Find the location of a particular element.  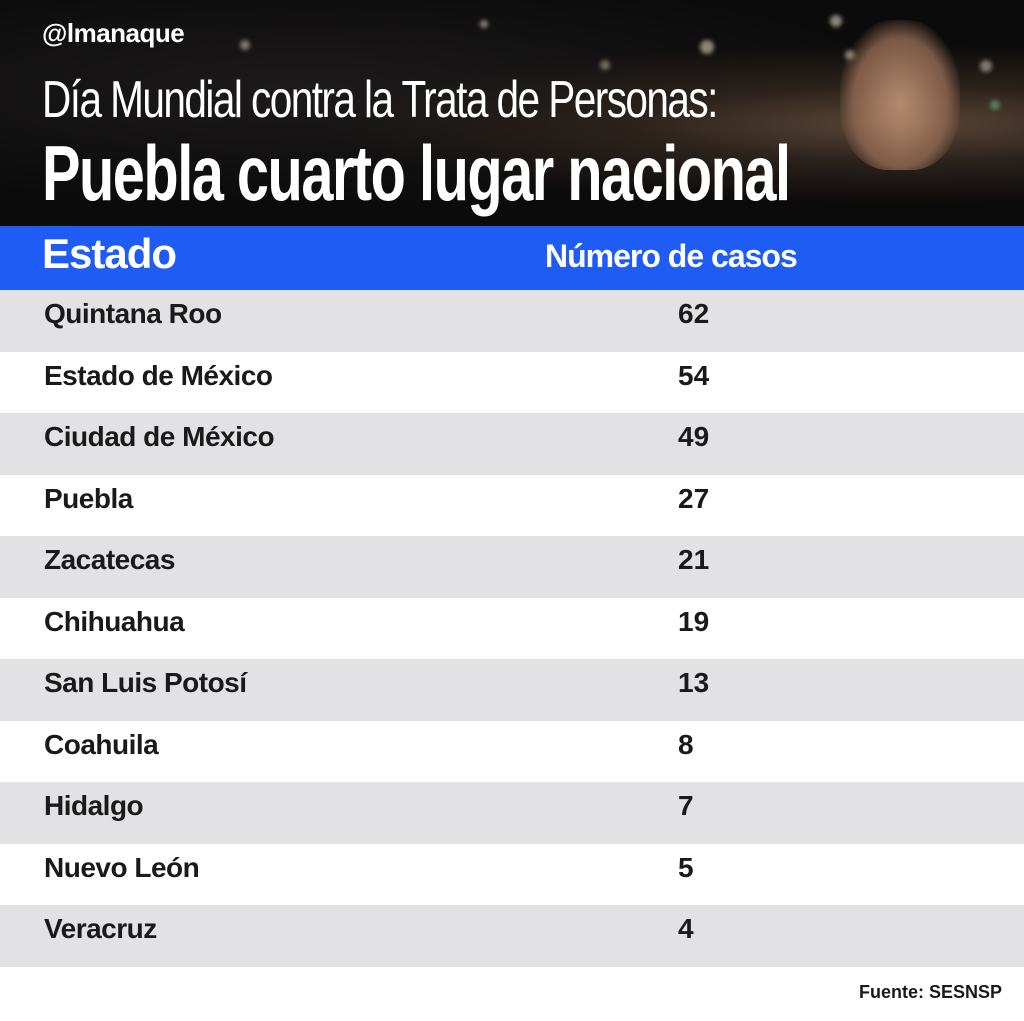

case-count: 21 is located at coordinates (694, 559).